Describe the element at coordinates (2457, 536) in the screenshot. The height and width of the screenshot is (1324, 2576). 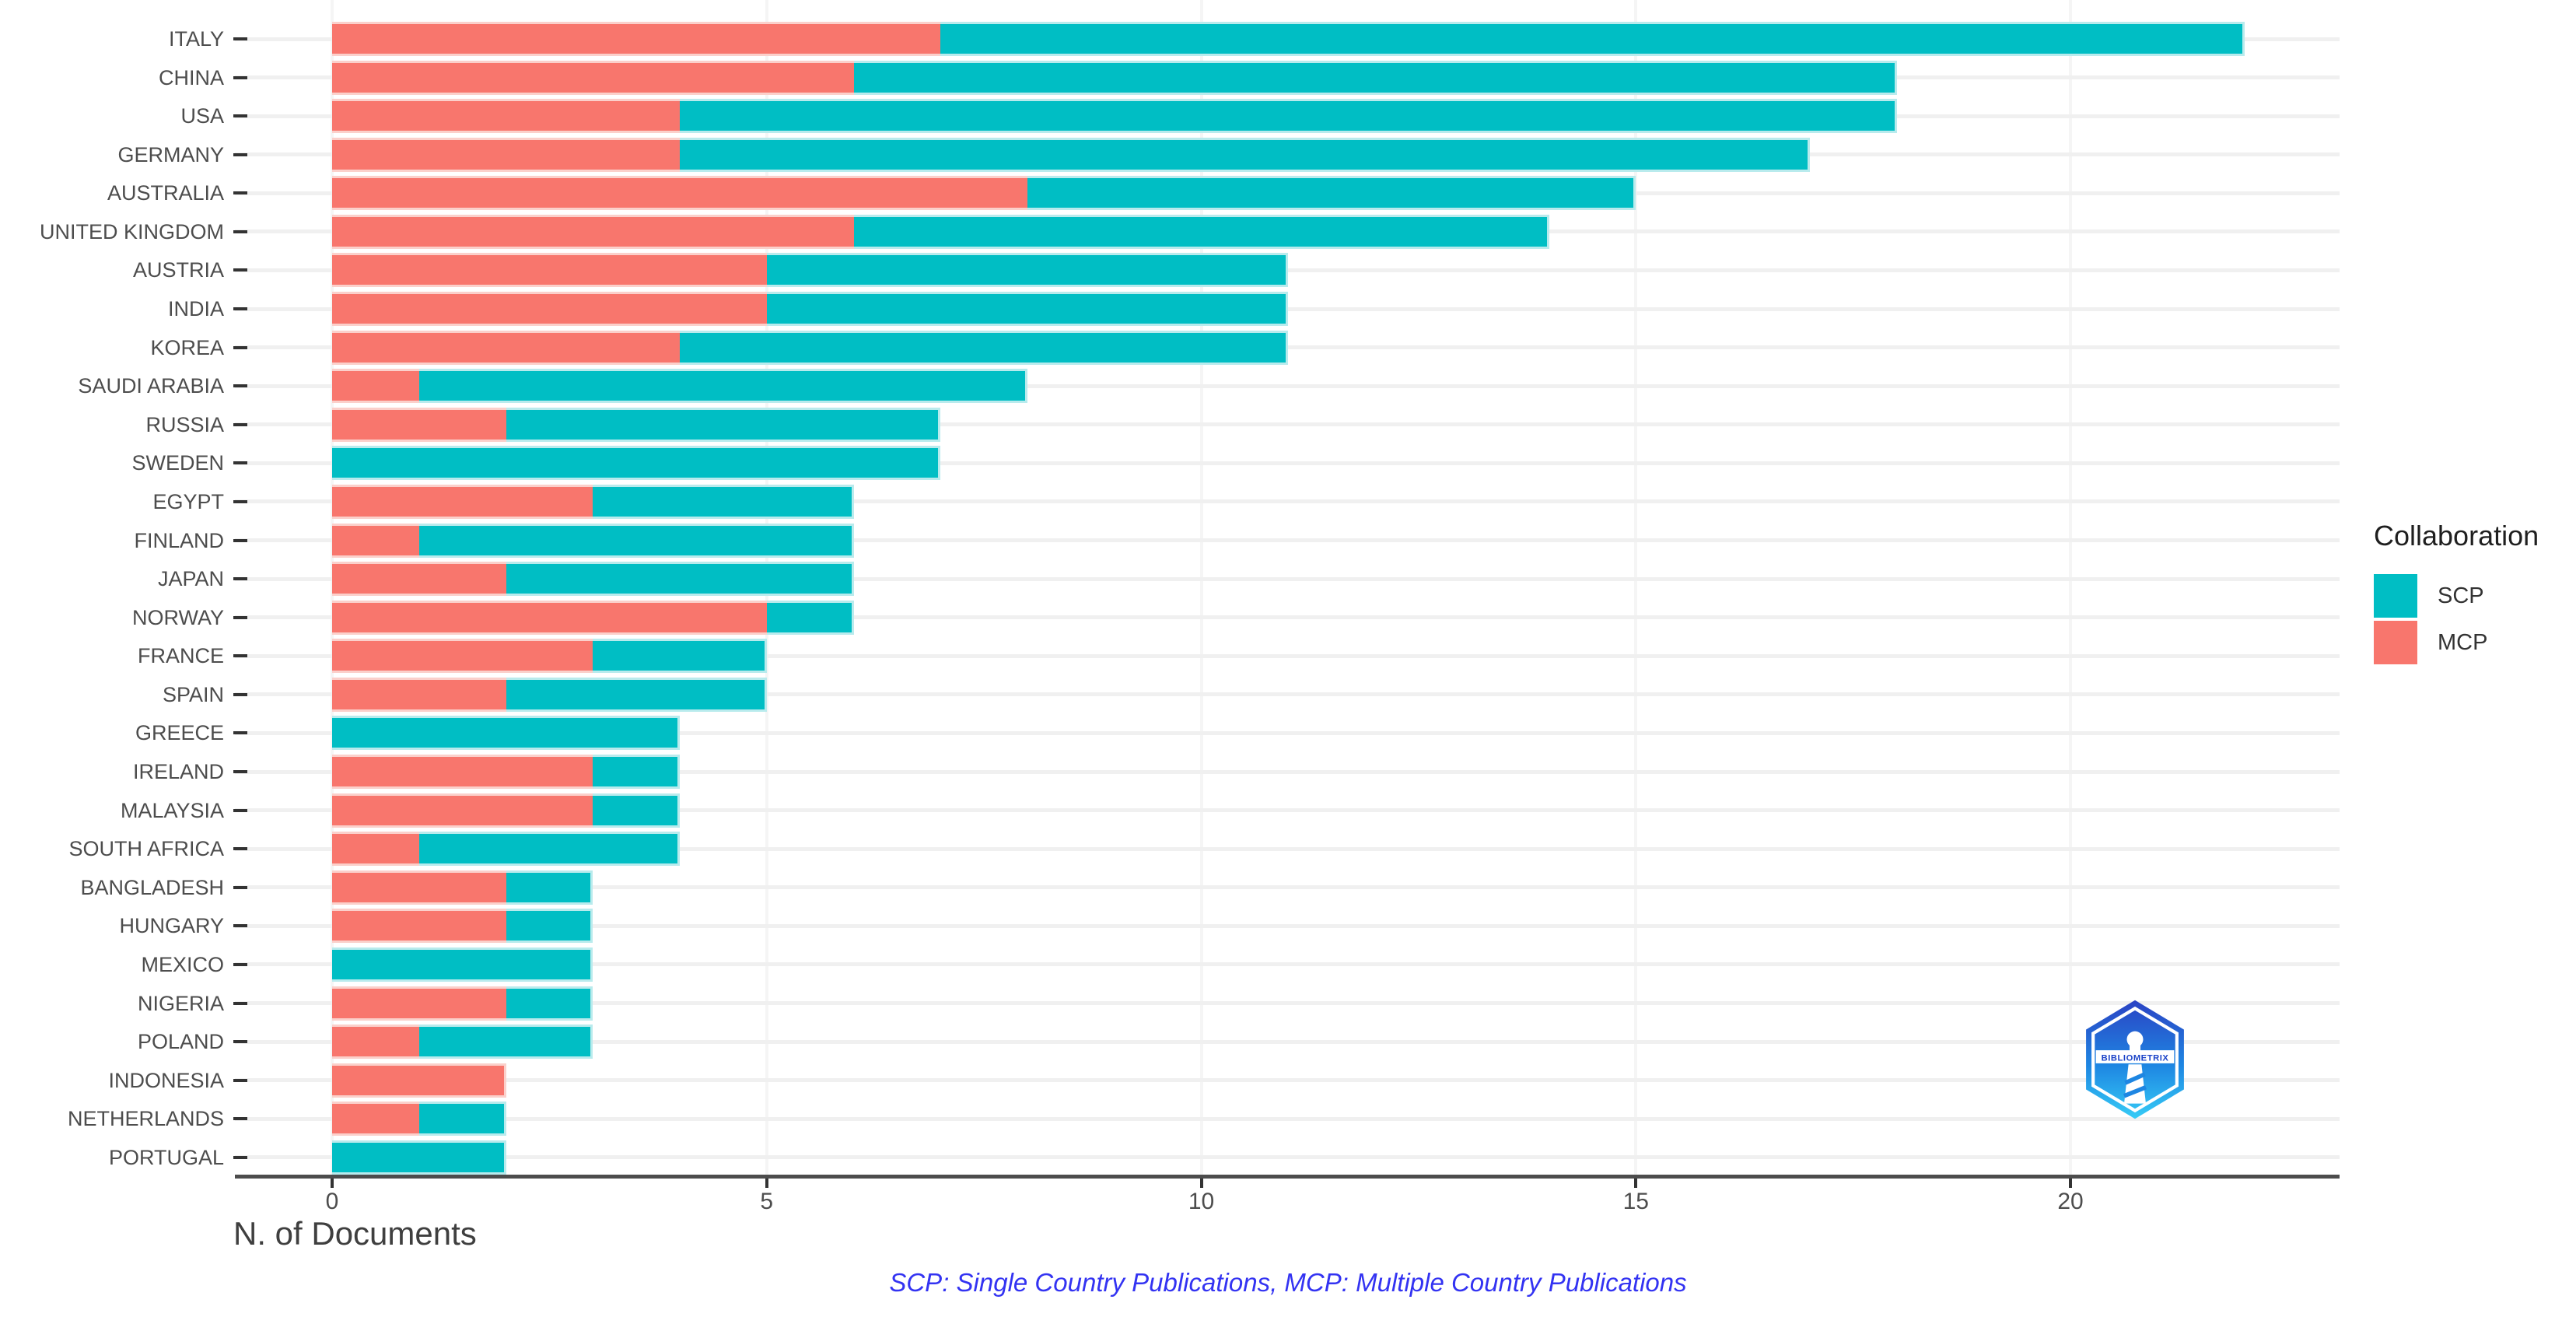
I see `legend-title: Collaboration` at that location.